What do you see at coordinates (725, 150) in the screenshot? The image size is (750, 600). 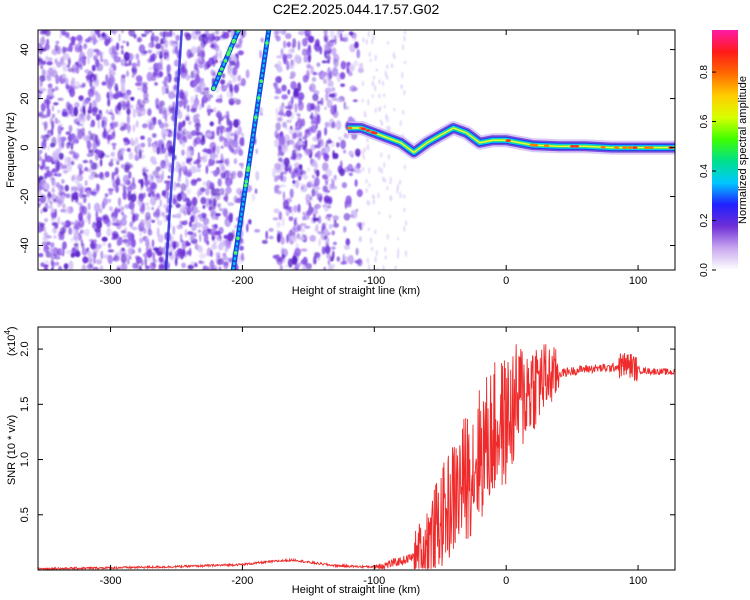 I see `colorbar-gradient` at bounding box center [725, 150].